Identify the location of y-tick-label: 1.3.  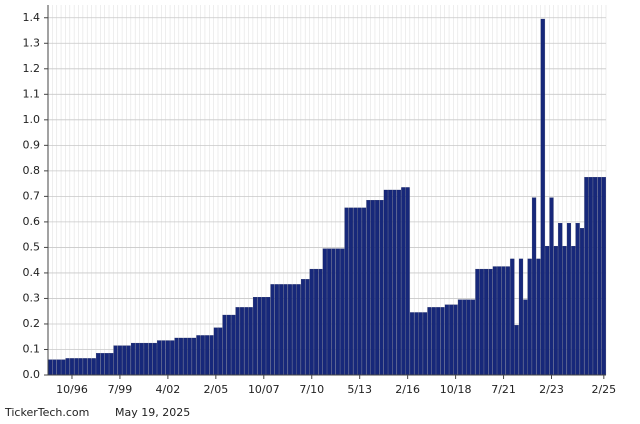
(32, 42).